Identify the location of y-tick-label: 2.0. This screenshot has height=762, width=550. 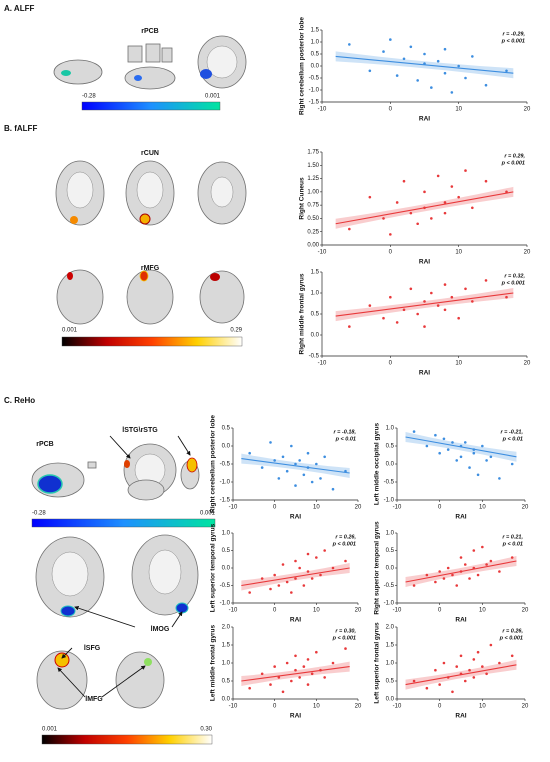
(226, 628).